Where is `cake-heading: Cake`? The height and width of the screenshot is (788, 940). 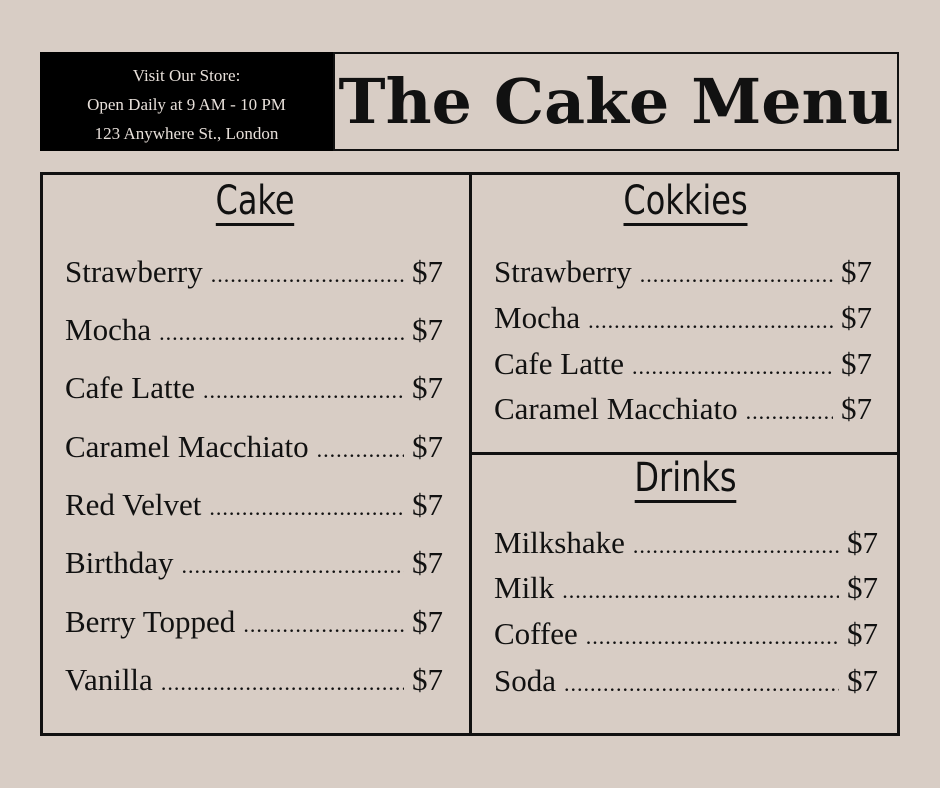 cake-heading: Cake is located at coordinates (255, 202).